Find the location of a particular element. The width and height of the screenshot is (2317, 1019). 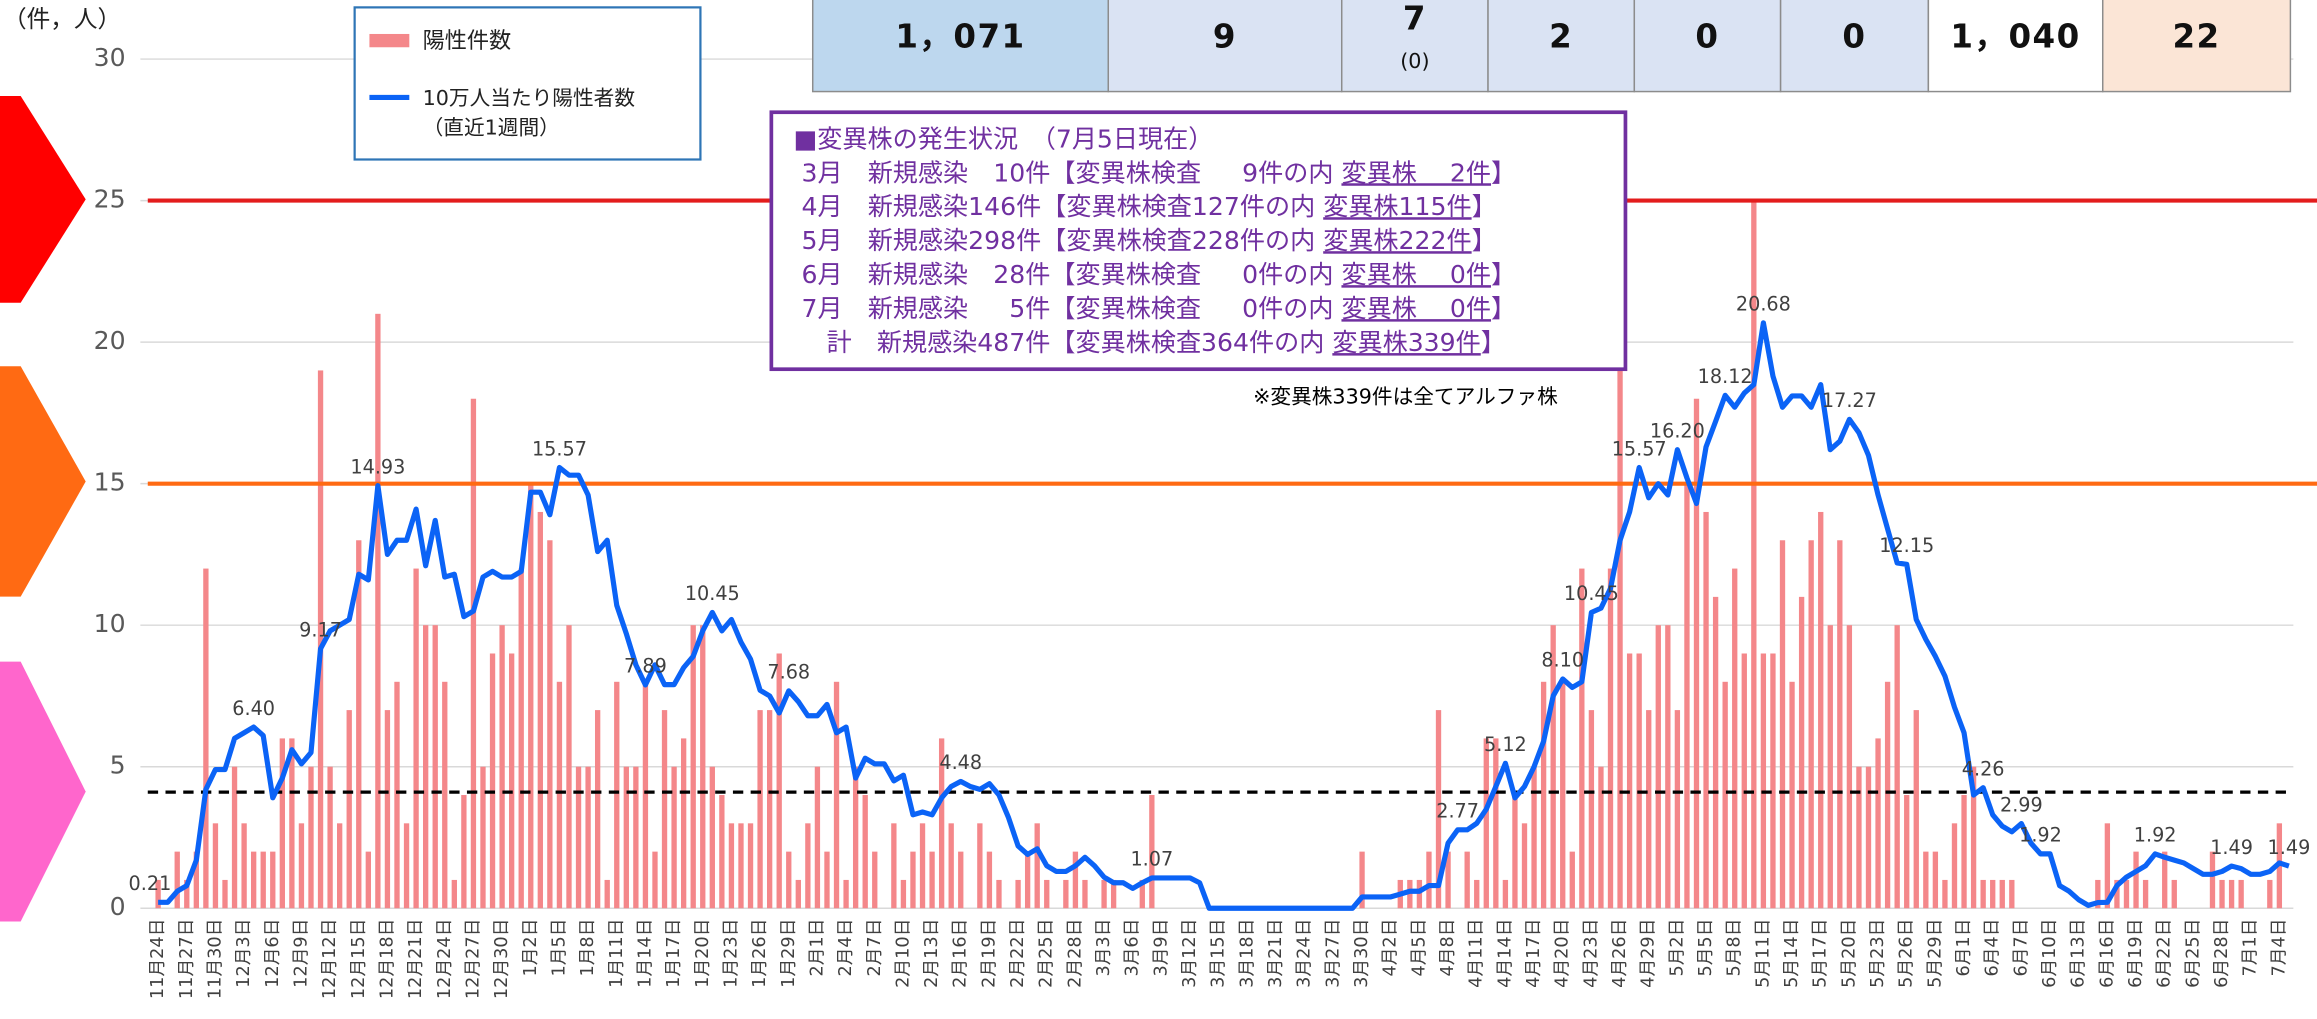

x-tick-label: 1月17日 is located at coordinates (674, 953).